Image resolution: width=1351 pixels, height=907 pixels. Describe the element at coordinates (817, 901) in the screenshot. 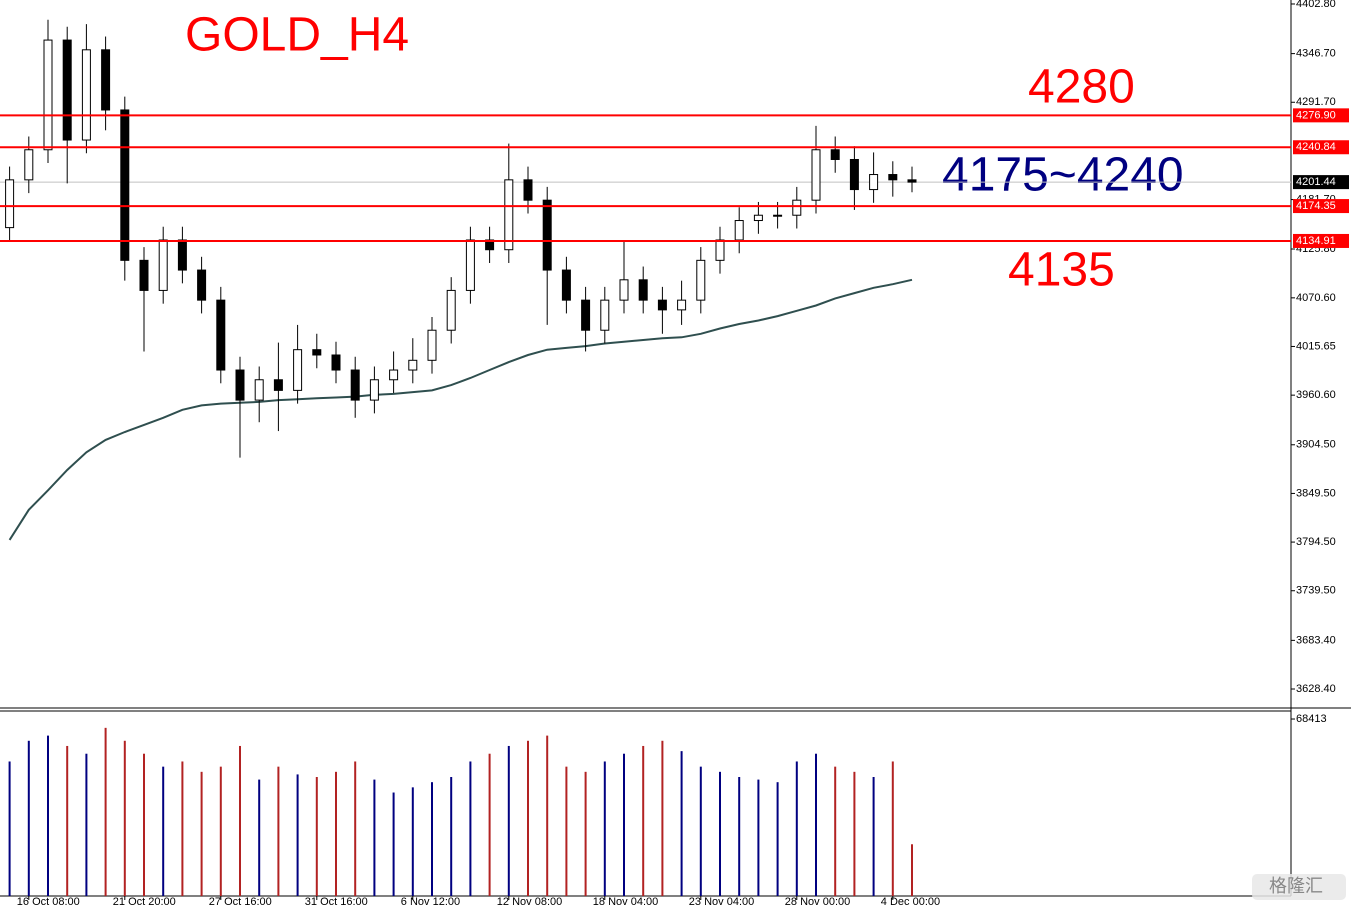

I see `x-tick-label: 28 Nov 00:00` at that location.